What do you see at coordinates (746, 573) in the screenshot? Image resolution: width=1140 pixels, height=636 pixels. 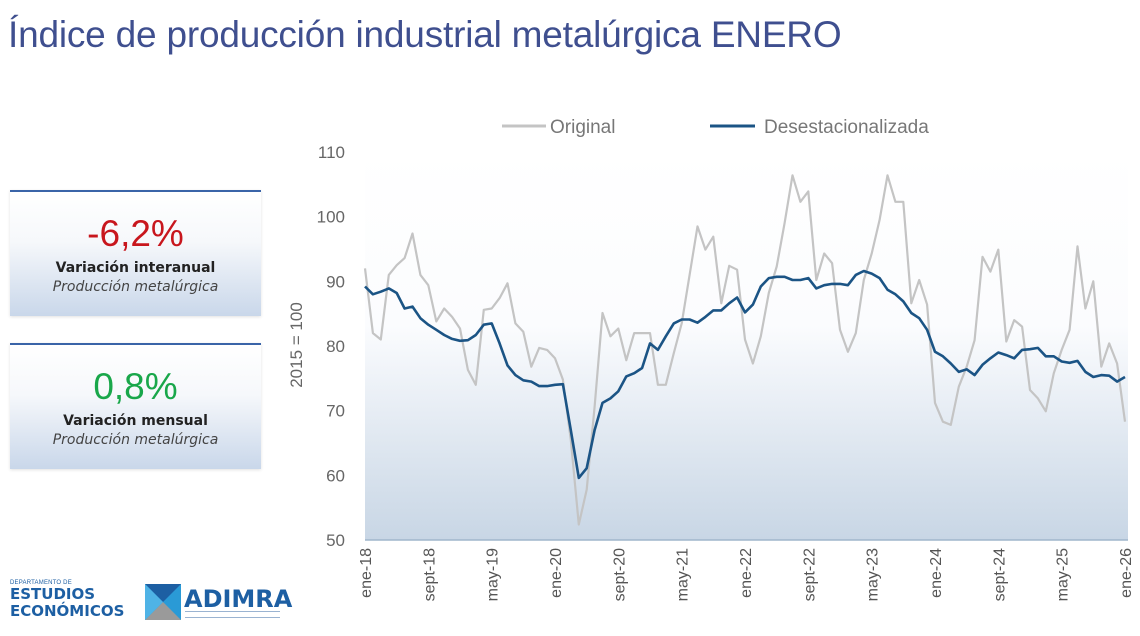 I see `x-tick-label: ene-22` at bounding box center [746, 573].